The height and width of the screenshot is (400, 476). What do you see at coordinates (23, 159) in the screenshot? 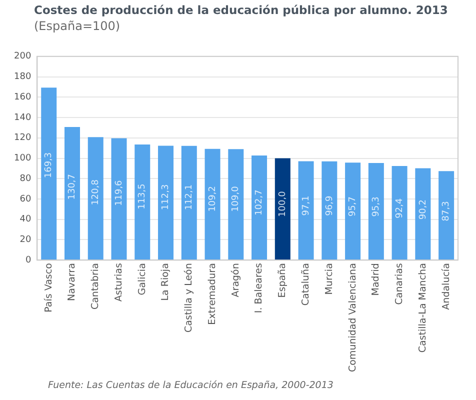
I see `y-tick-label: 100` at bounding box center [23, 159].